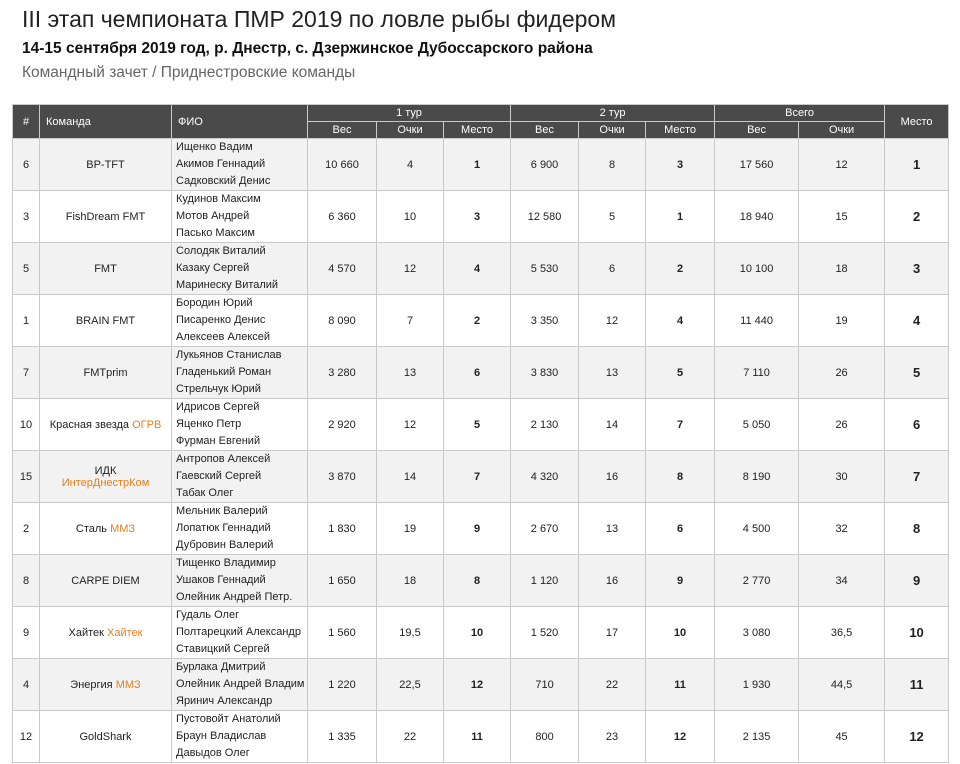  I want to click on cell-r1-points: 22, so click(410, 736).